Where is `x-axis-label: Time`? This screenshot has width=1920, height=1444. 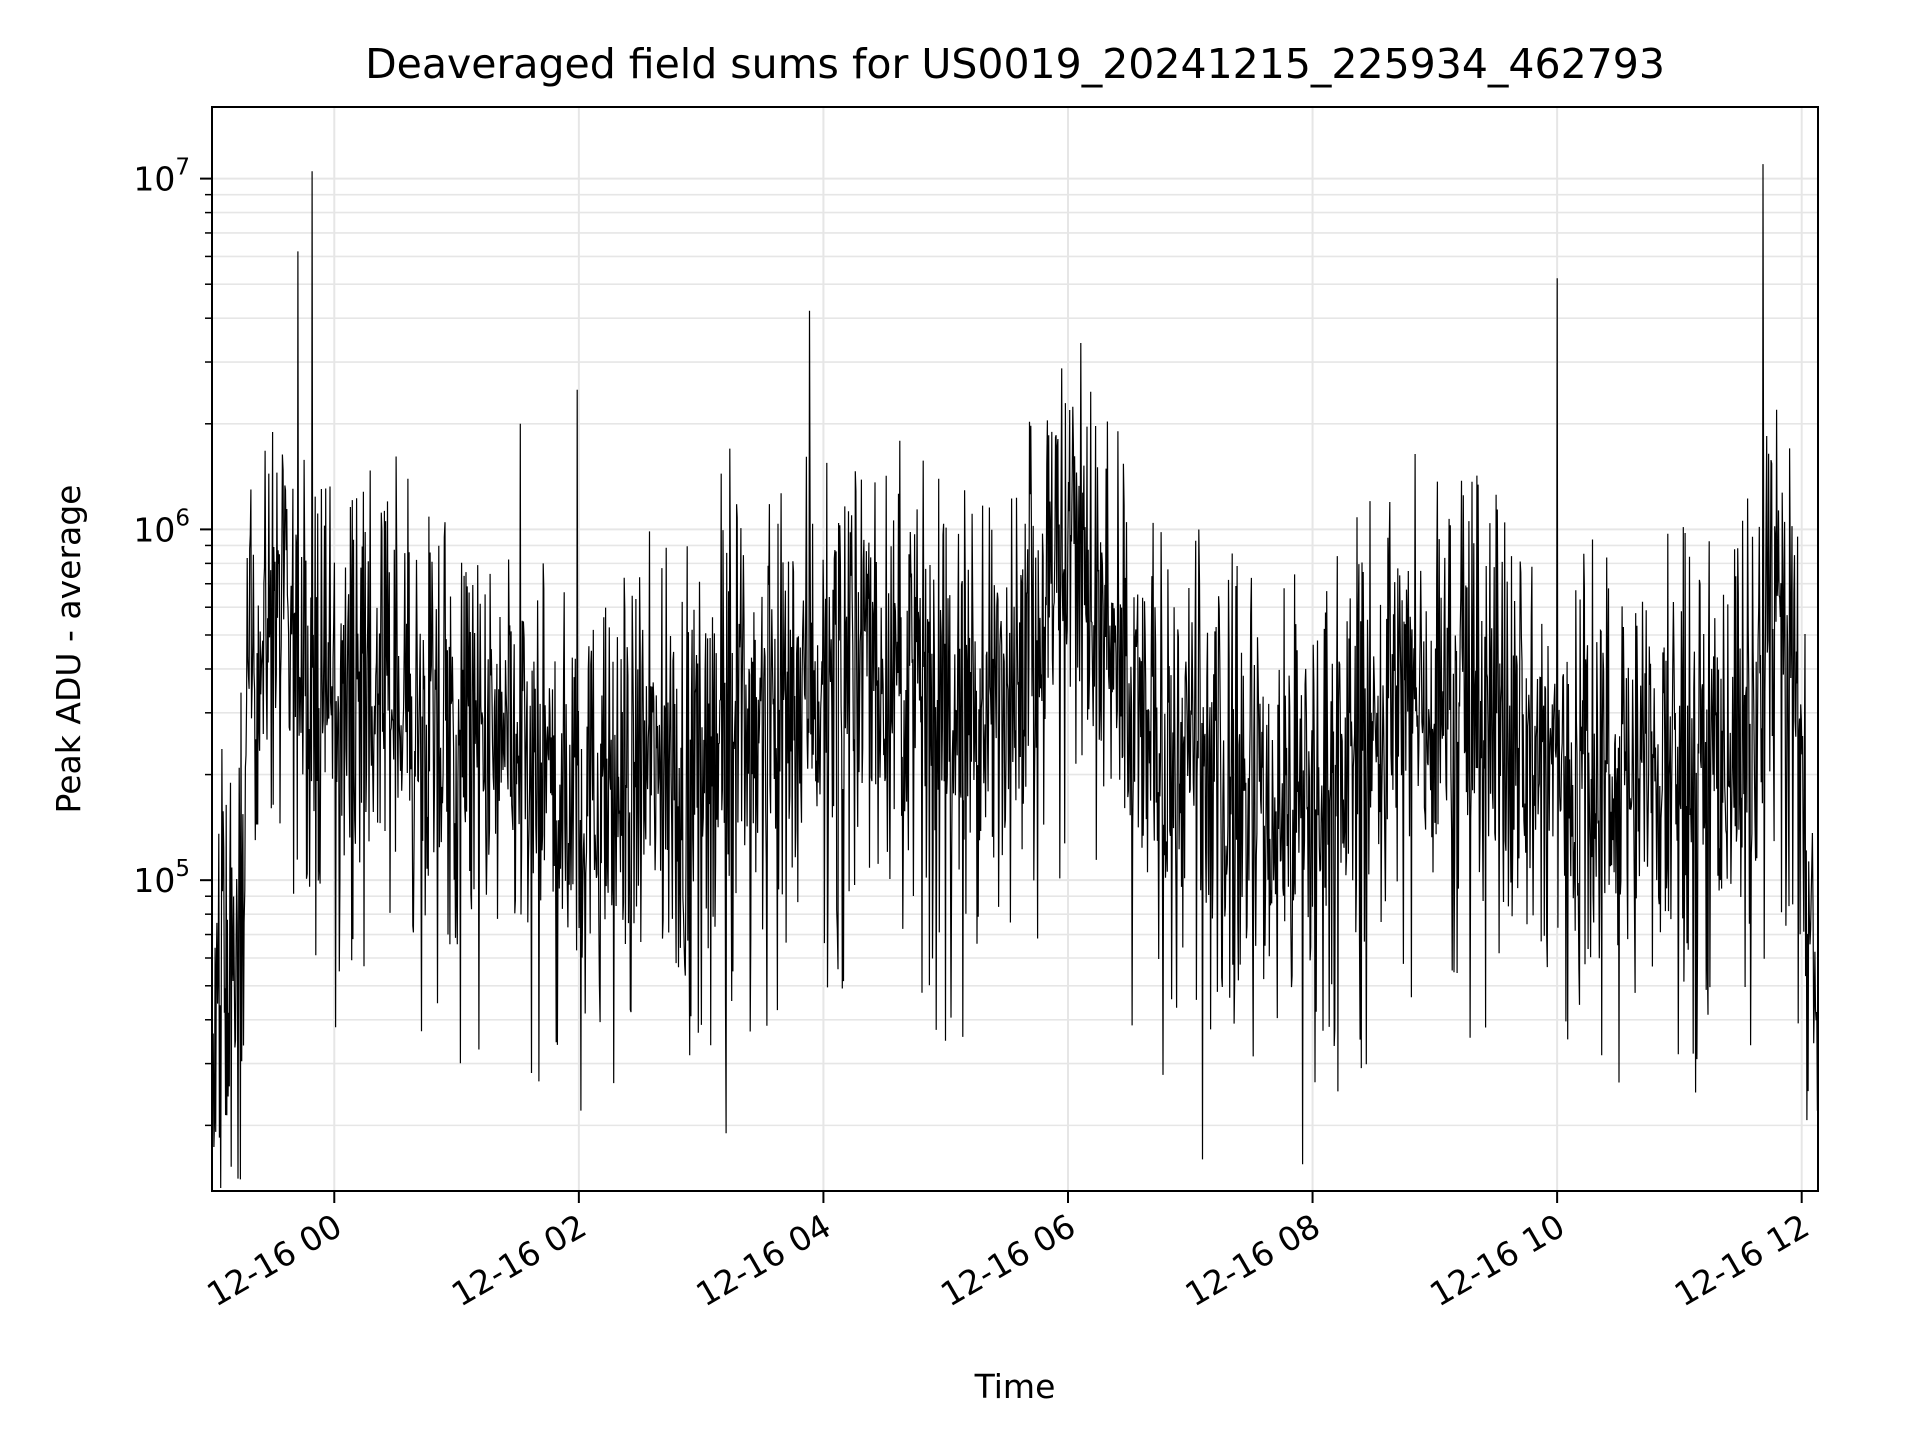
x-axis-label: Time is located at coordinates (1015, 1386).